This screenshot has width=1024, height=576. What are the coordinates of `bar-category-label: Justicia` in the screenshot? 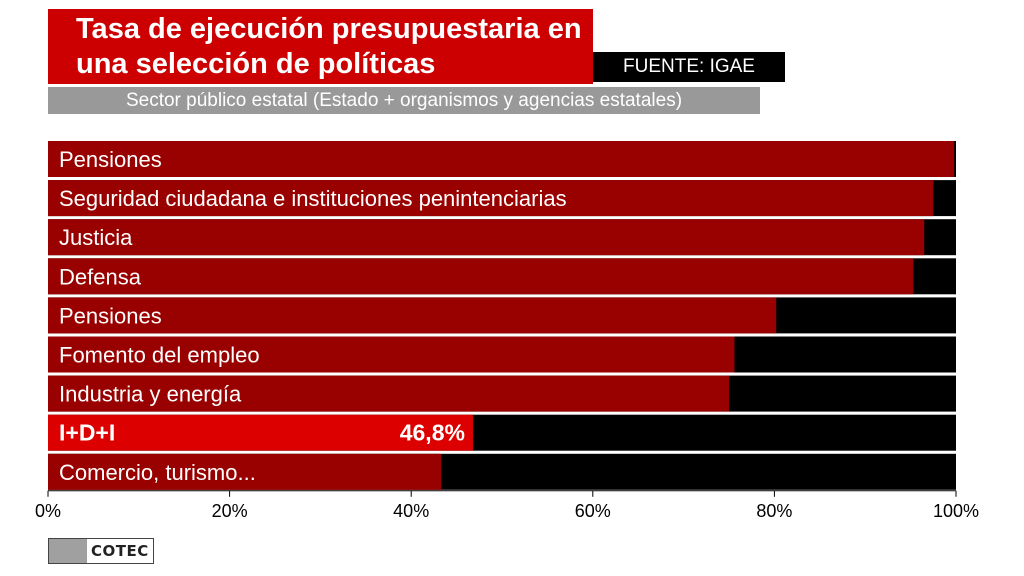 It's located at (96, 237).